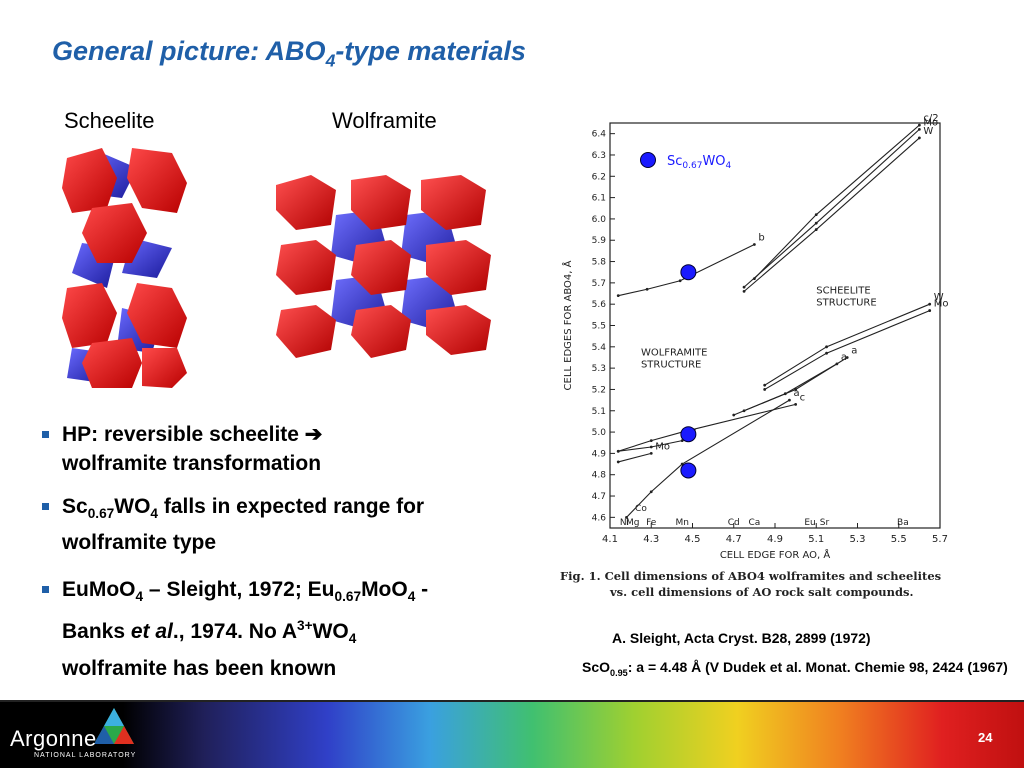  I want to click on series-label: b, so click(761, 238).